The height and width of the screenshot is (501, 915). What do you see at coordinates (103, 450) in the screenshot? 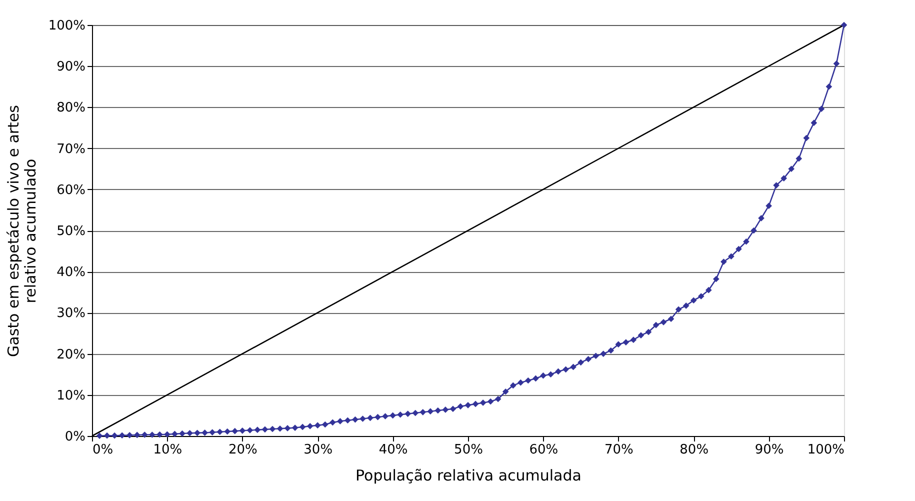
I see `x-tick-label: 0%` at bounding box center [103, 450].